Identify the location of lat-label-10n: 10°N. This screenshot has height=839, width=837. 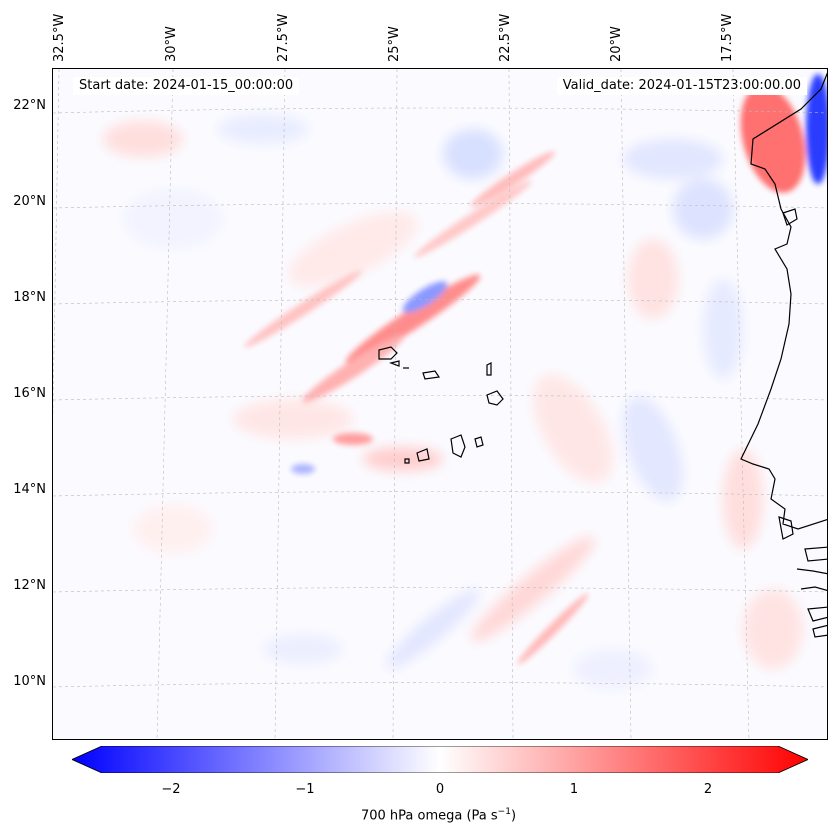
(29, 681).